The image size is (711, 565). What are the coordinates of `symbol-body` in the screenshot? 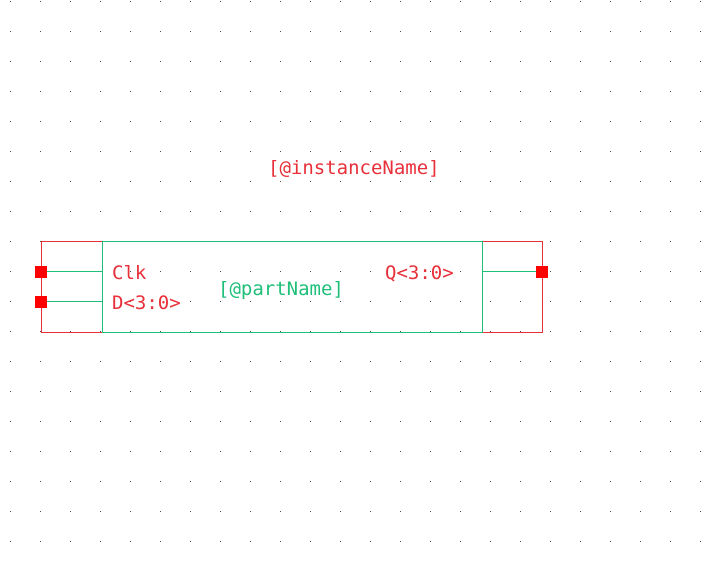 It's located at (292, 287).